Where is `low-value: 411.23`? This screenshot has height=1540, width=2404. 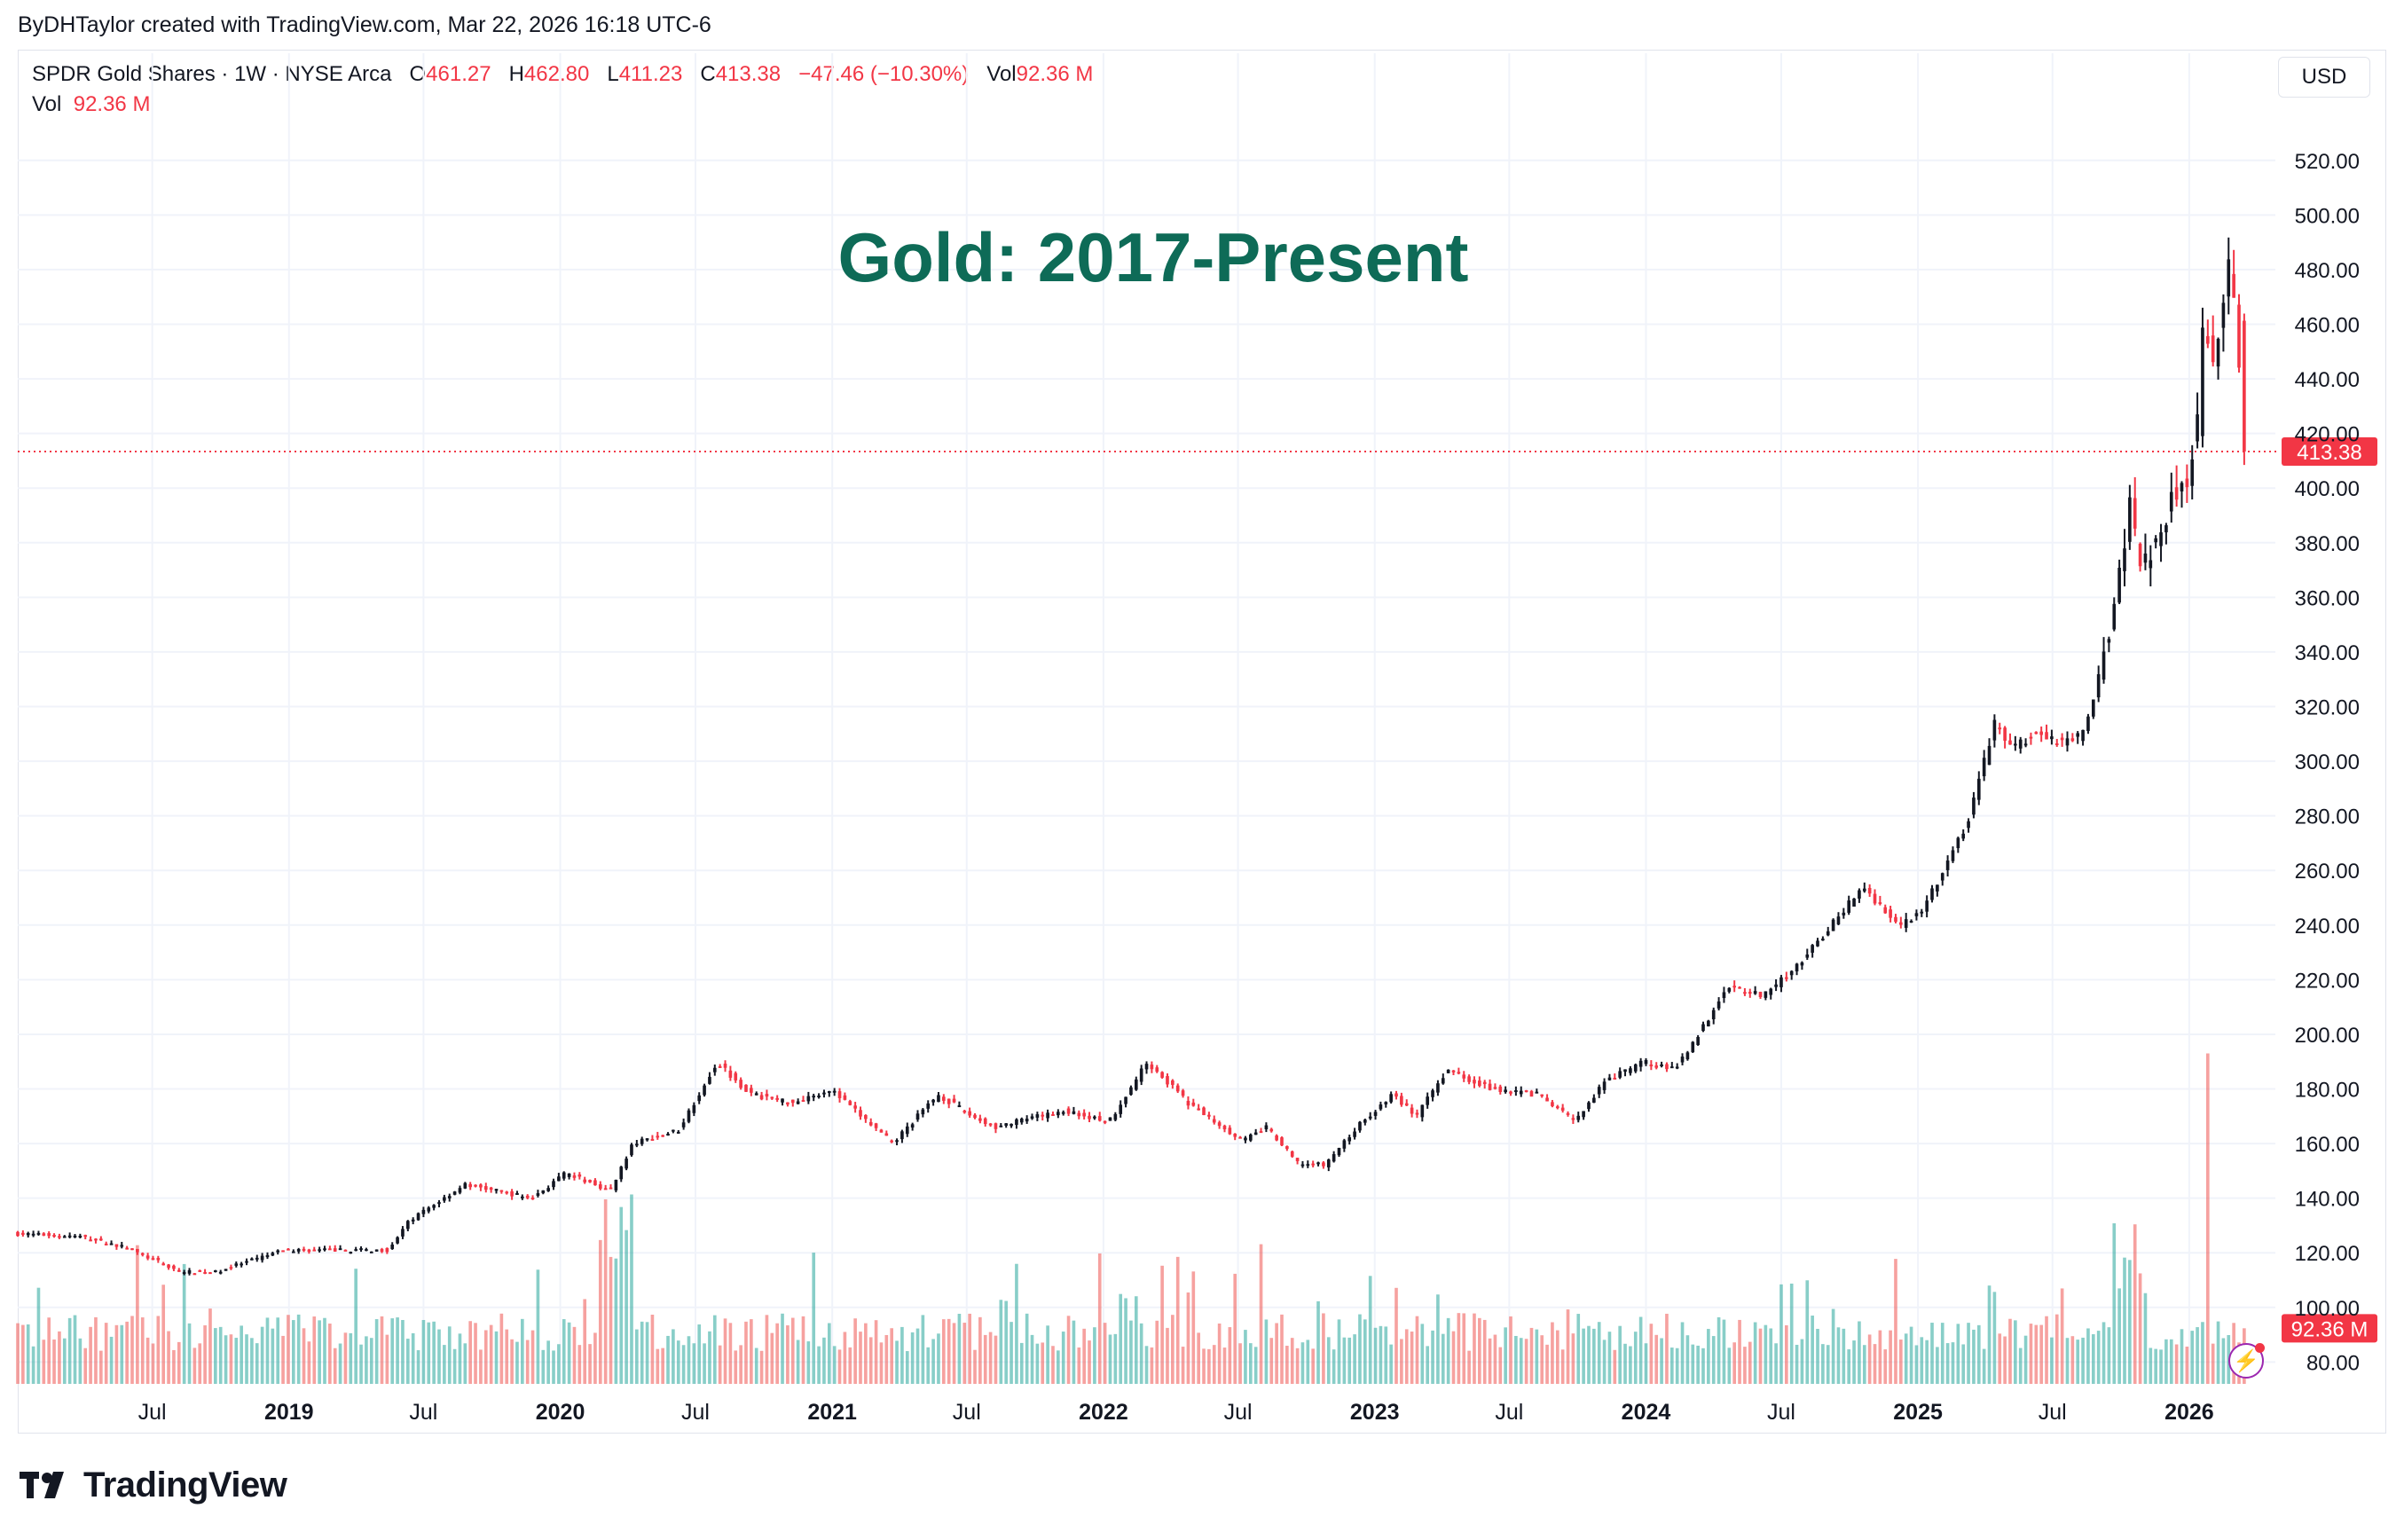
low-value: 411.23 is located at coordinates (650, 74).